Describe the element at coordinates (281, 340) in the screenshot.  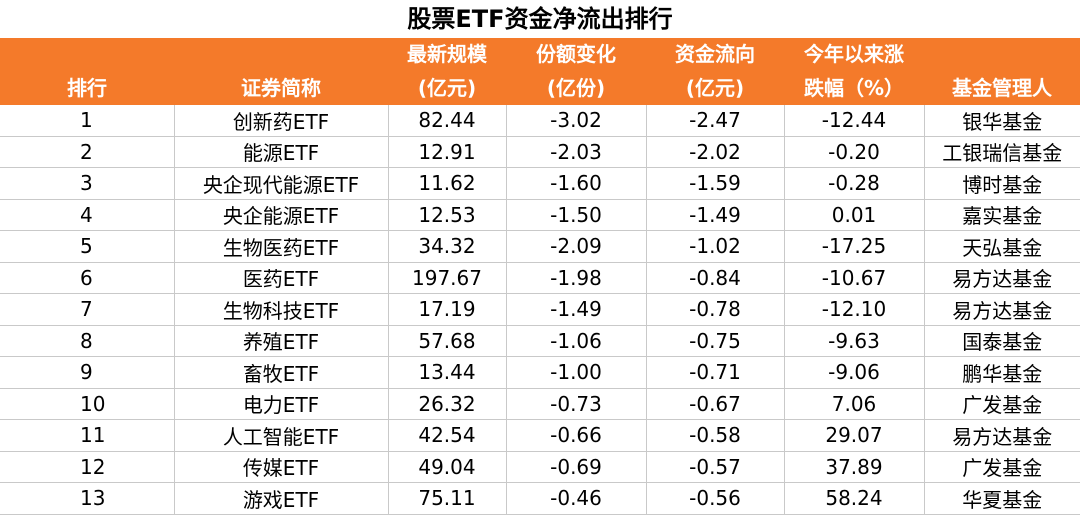
I see `cell-security-name: 养殖ETF` at that location.